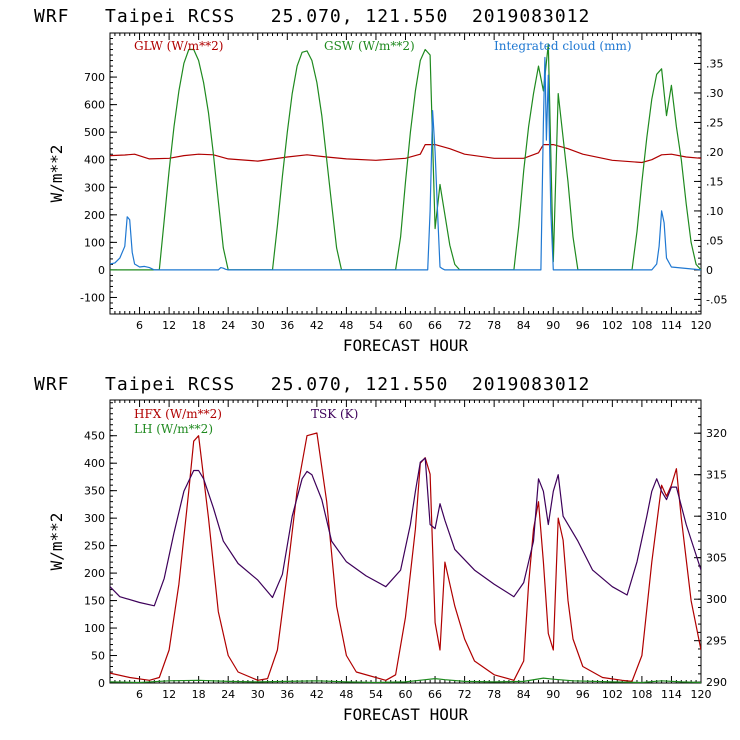 The image size is (740, 740). Describe the element at coordinates (716, 433) in the screenshot. I see `y2-tick-label: 320` at that location.